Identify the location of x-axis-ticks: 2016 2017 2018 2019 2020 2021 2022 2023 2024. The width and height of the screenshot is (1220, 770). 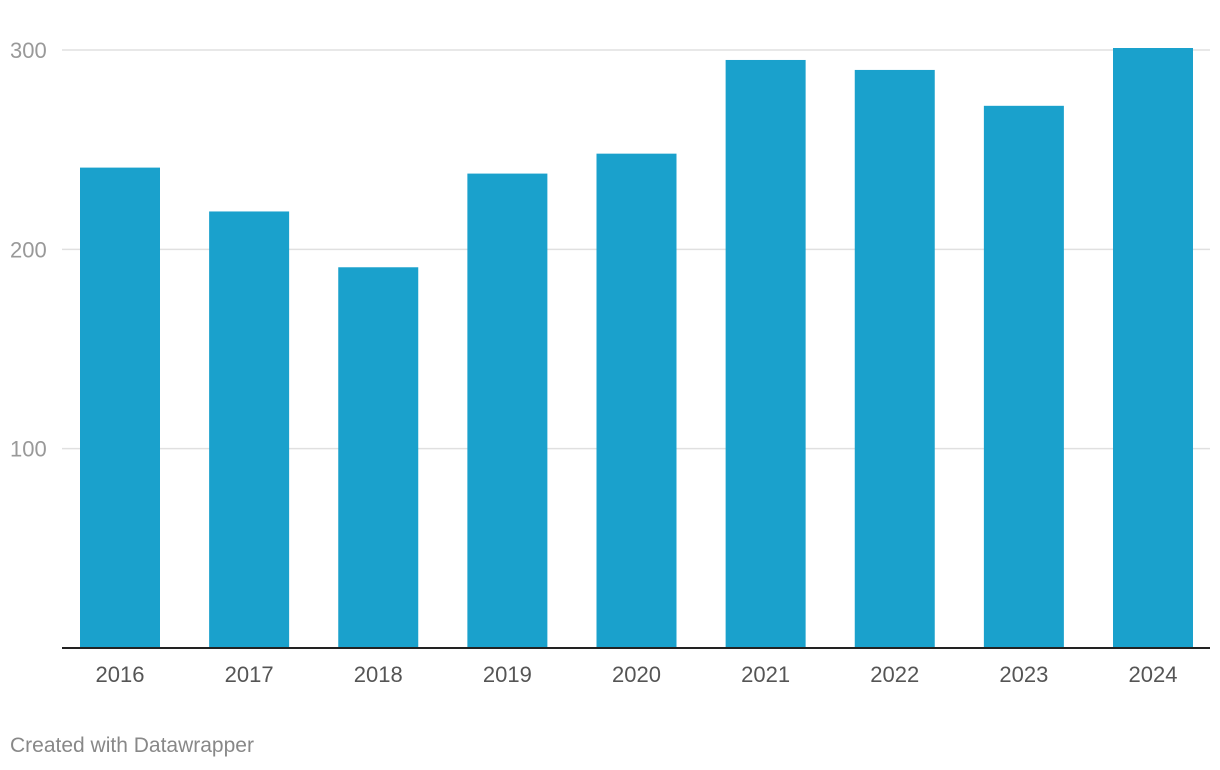
(637, 674).